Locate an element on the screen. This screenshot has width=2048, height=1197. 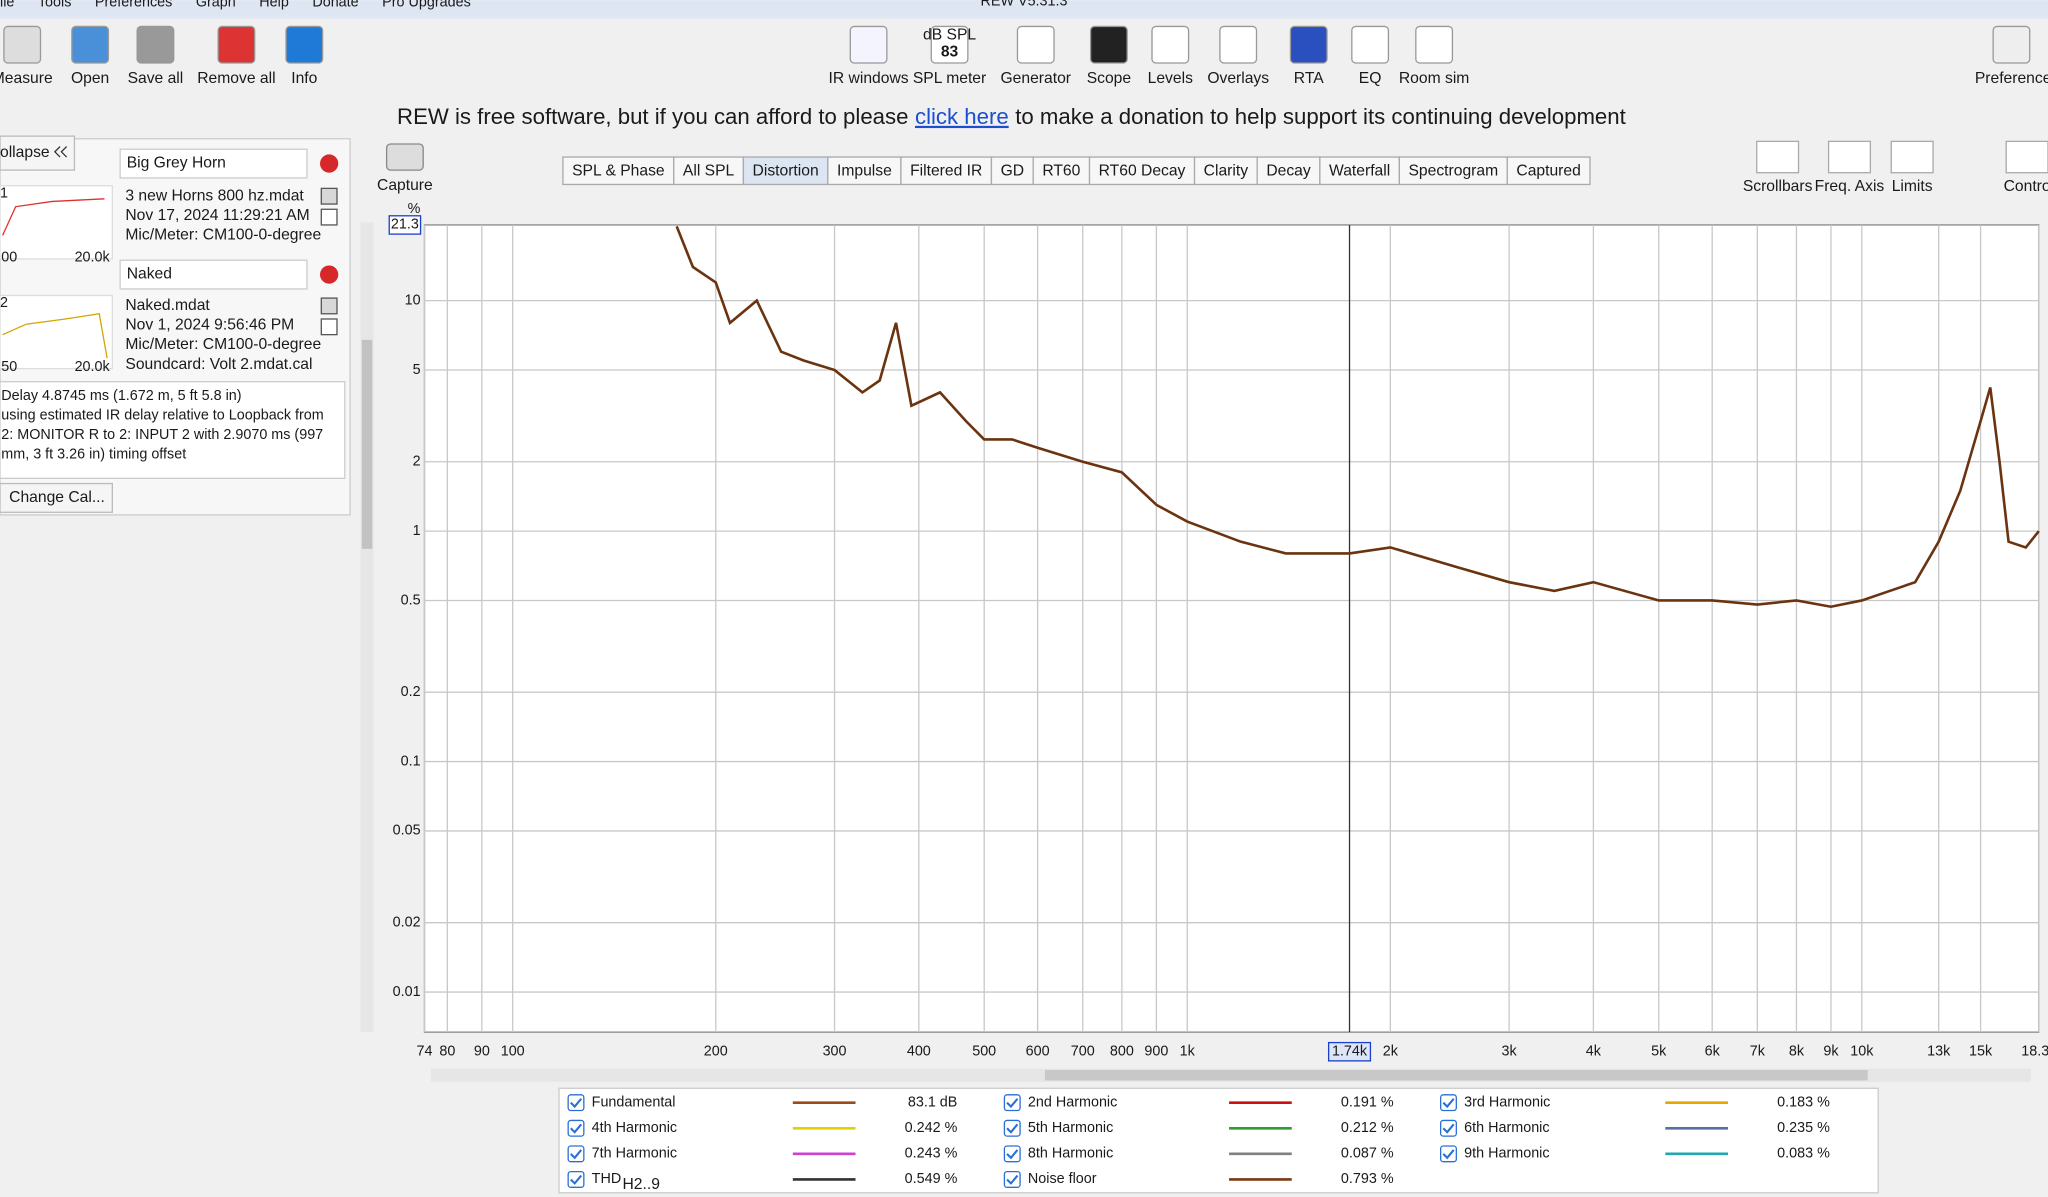
y-tick-label: 2 is located at coordinates (417, 462).